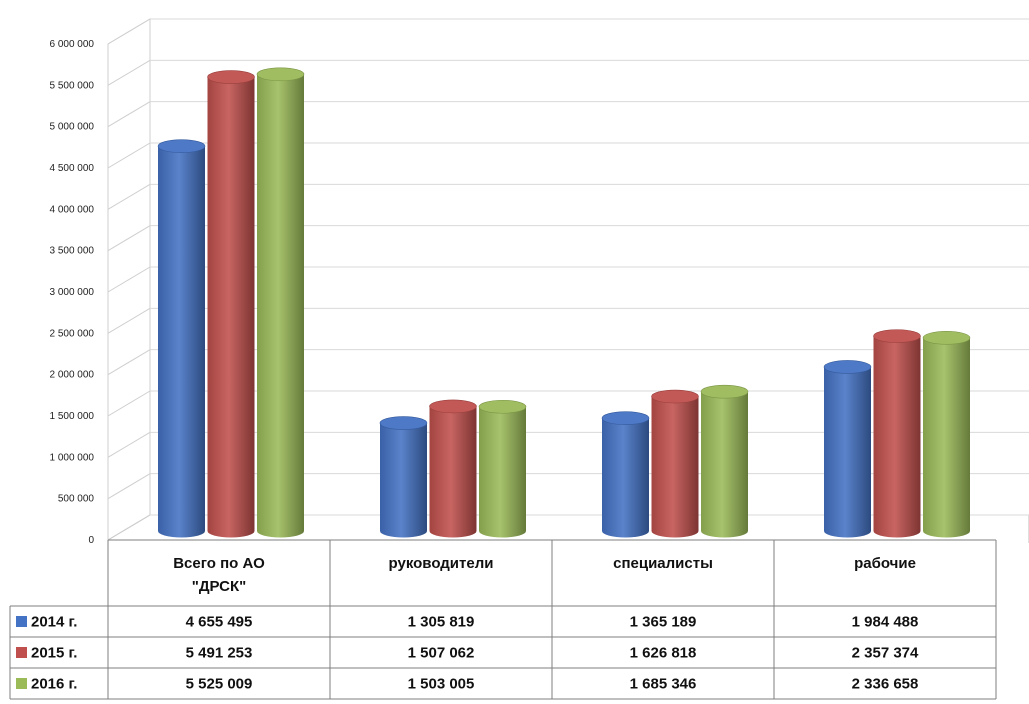  Describe the element at coordinates (72, 44) in the screenshot. I see `y-tick-label: 6 000 000` at that location.